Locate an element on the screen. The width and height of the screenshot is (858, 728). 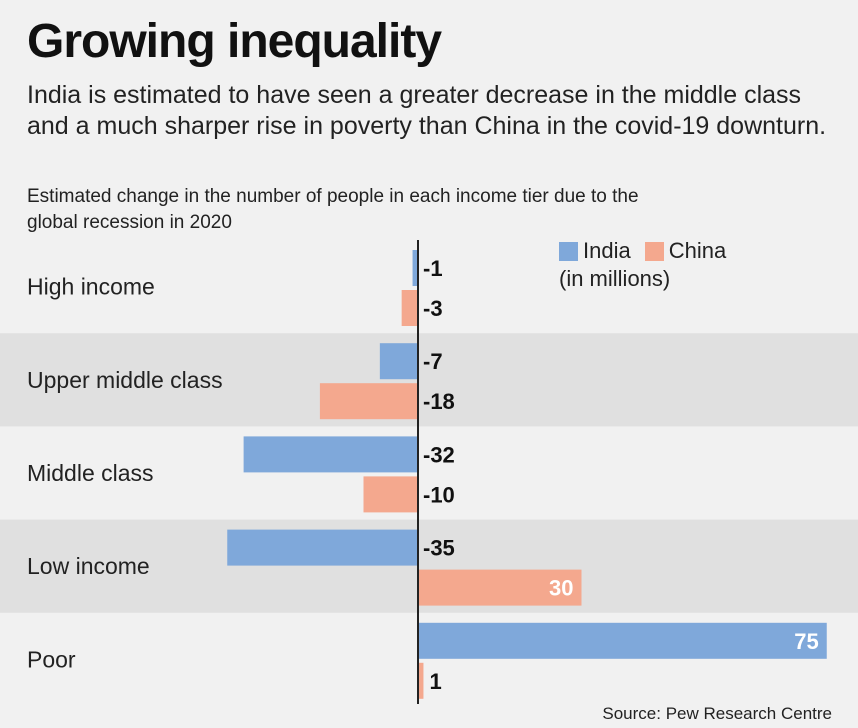
bar-india-upper-middle-class is located at coordinates (398, 361).